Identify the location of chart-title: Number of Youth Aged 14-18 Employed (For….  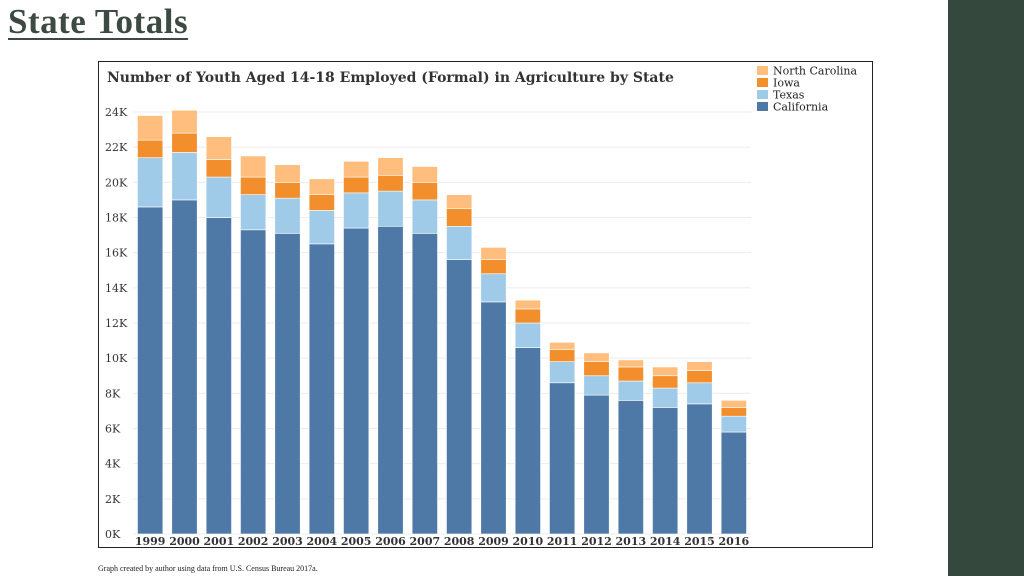
(390, 78).